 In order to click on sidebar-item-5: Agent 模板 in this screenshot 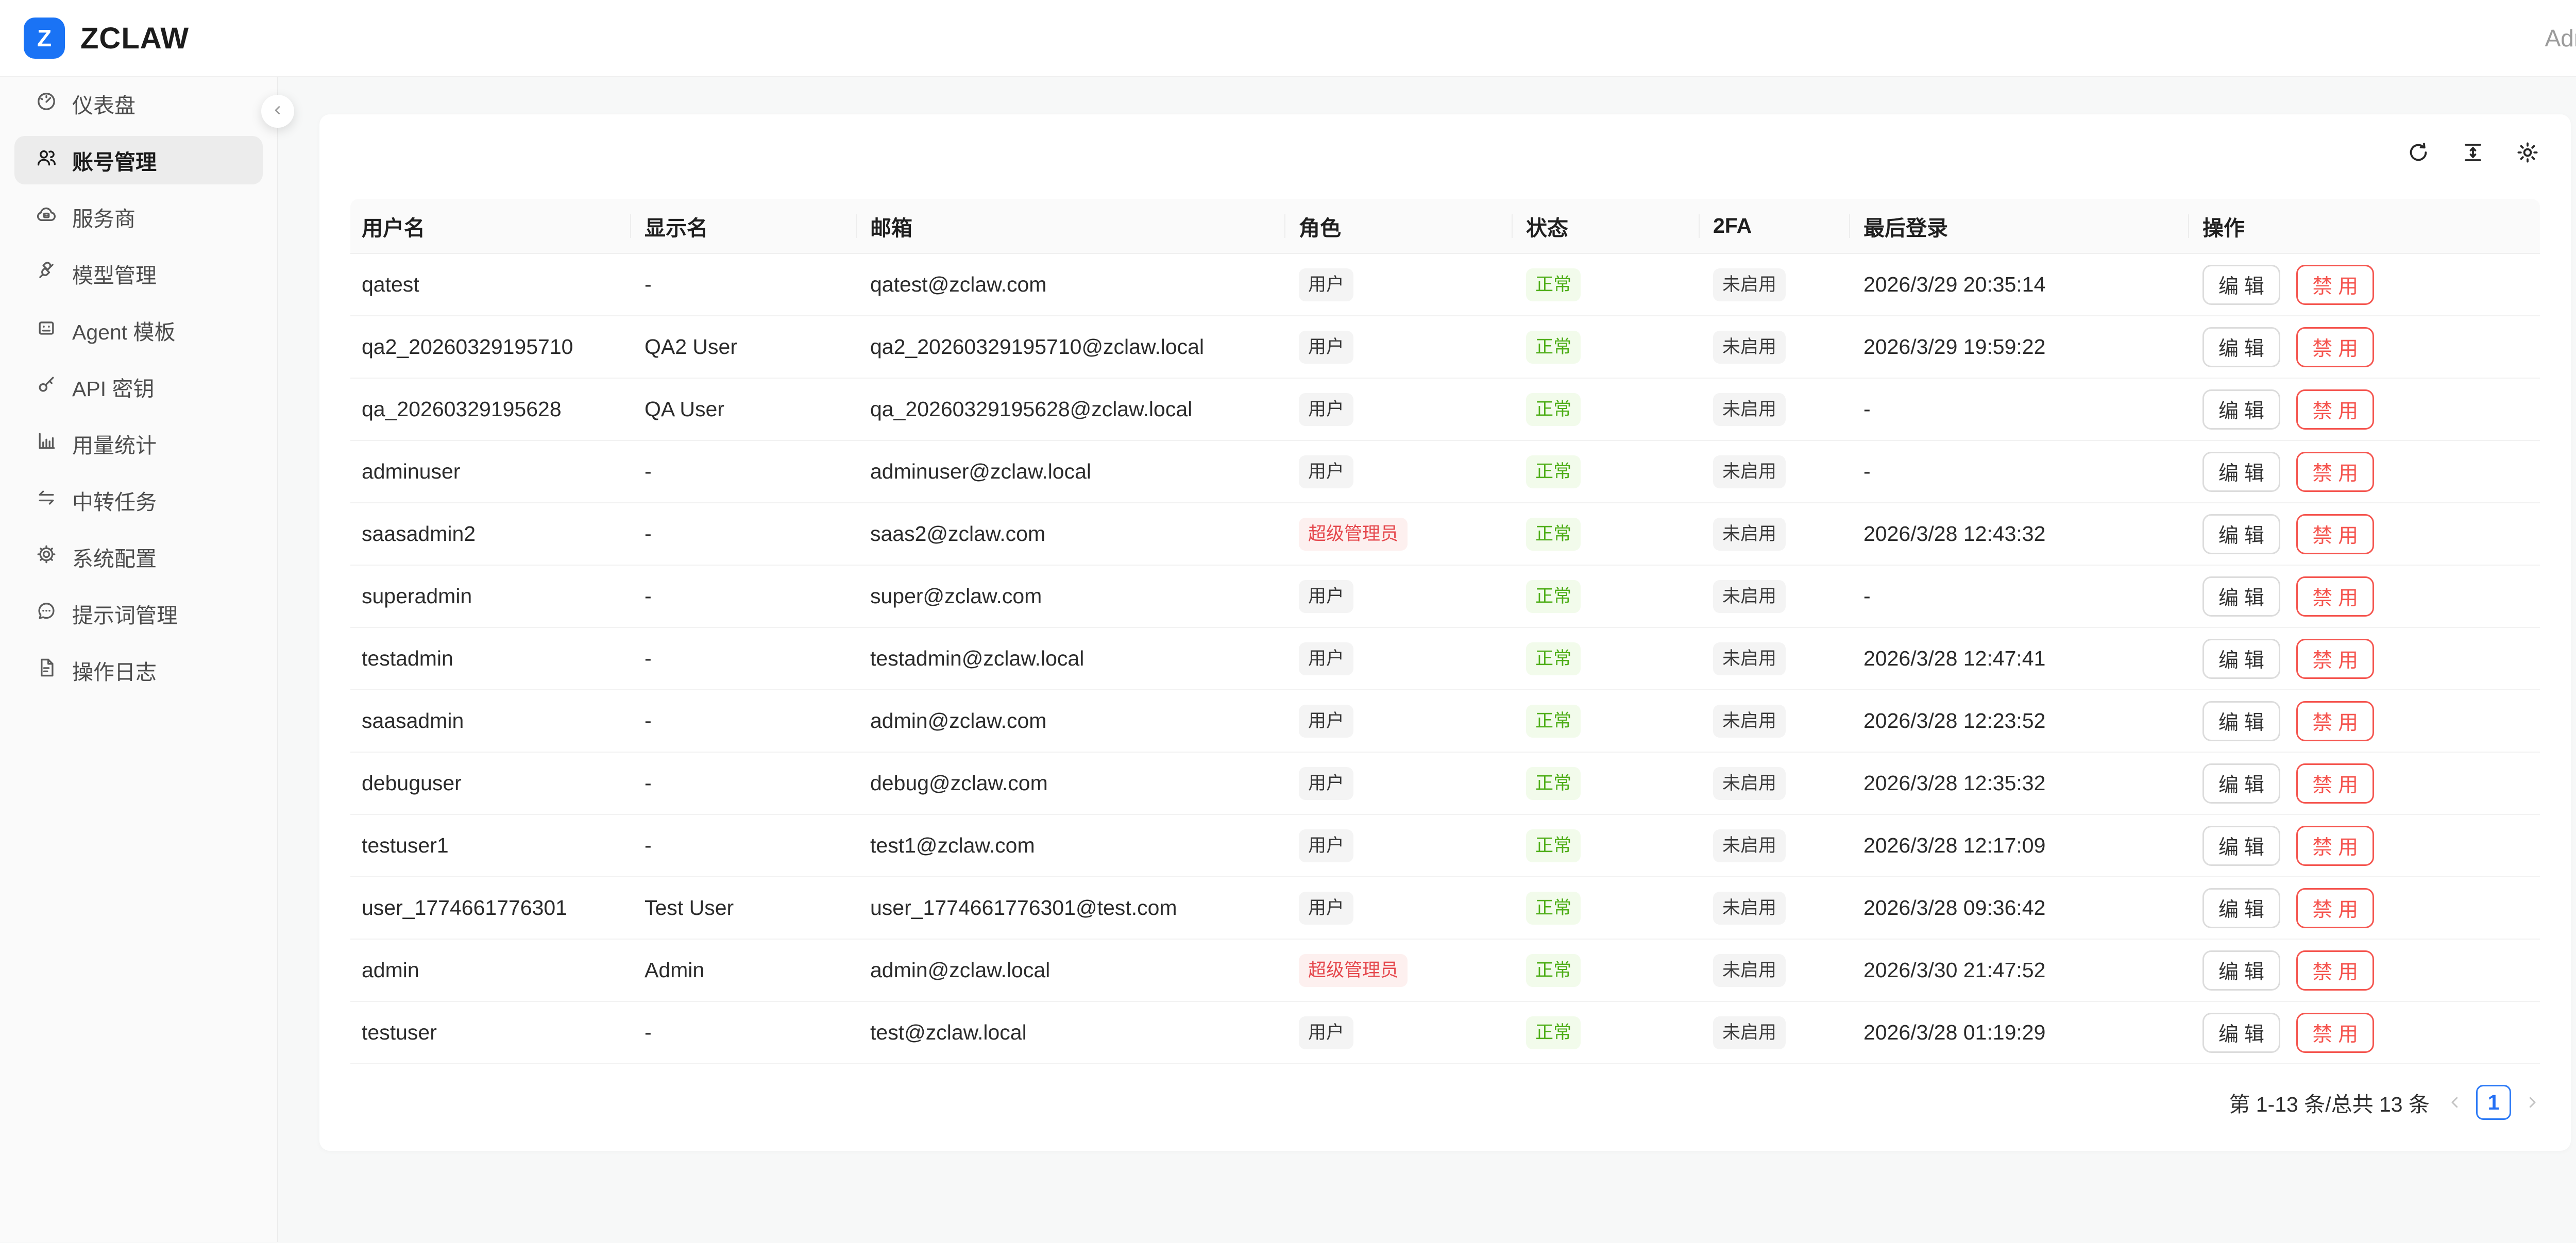, I will do `click(138, 330)`.